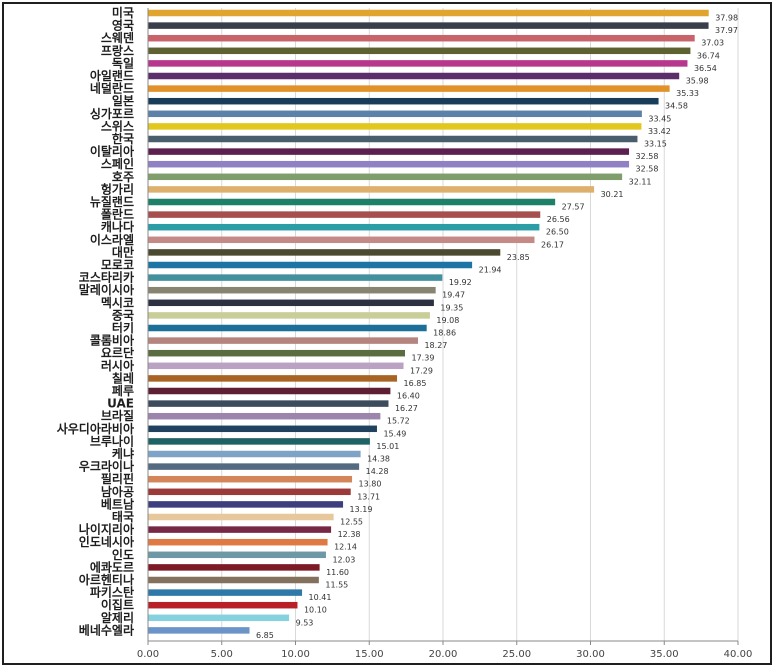  Describe the element at coordinates (106, 629) in the screenshot. I see `category-label: 베네수엘라` at that location.